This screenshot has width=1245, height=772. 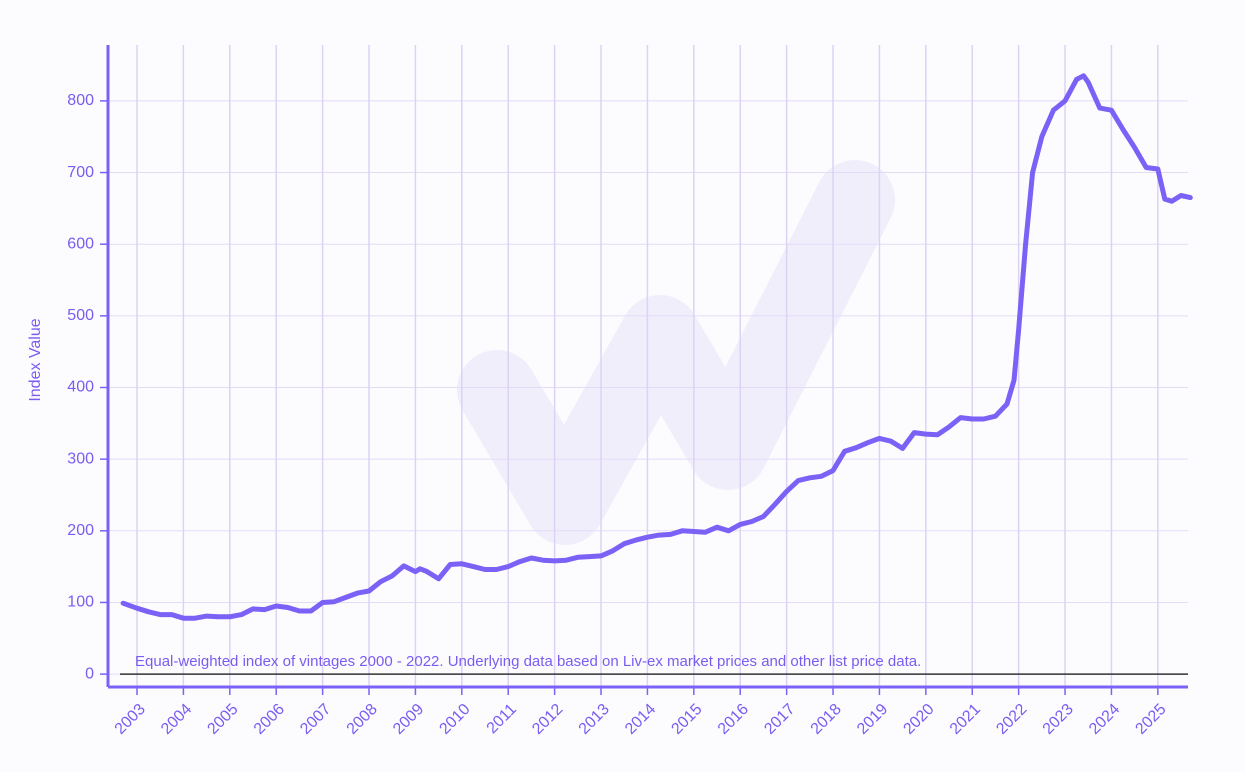 I want to click on x-tick-label: 2017, so click(x=779, y=719).